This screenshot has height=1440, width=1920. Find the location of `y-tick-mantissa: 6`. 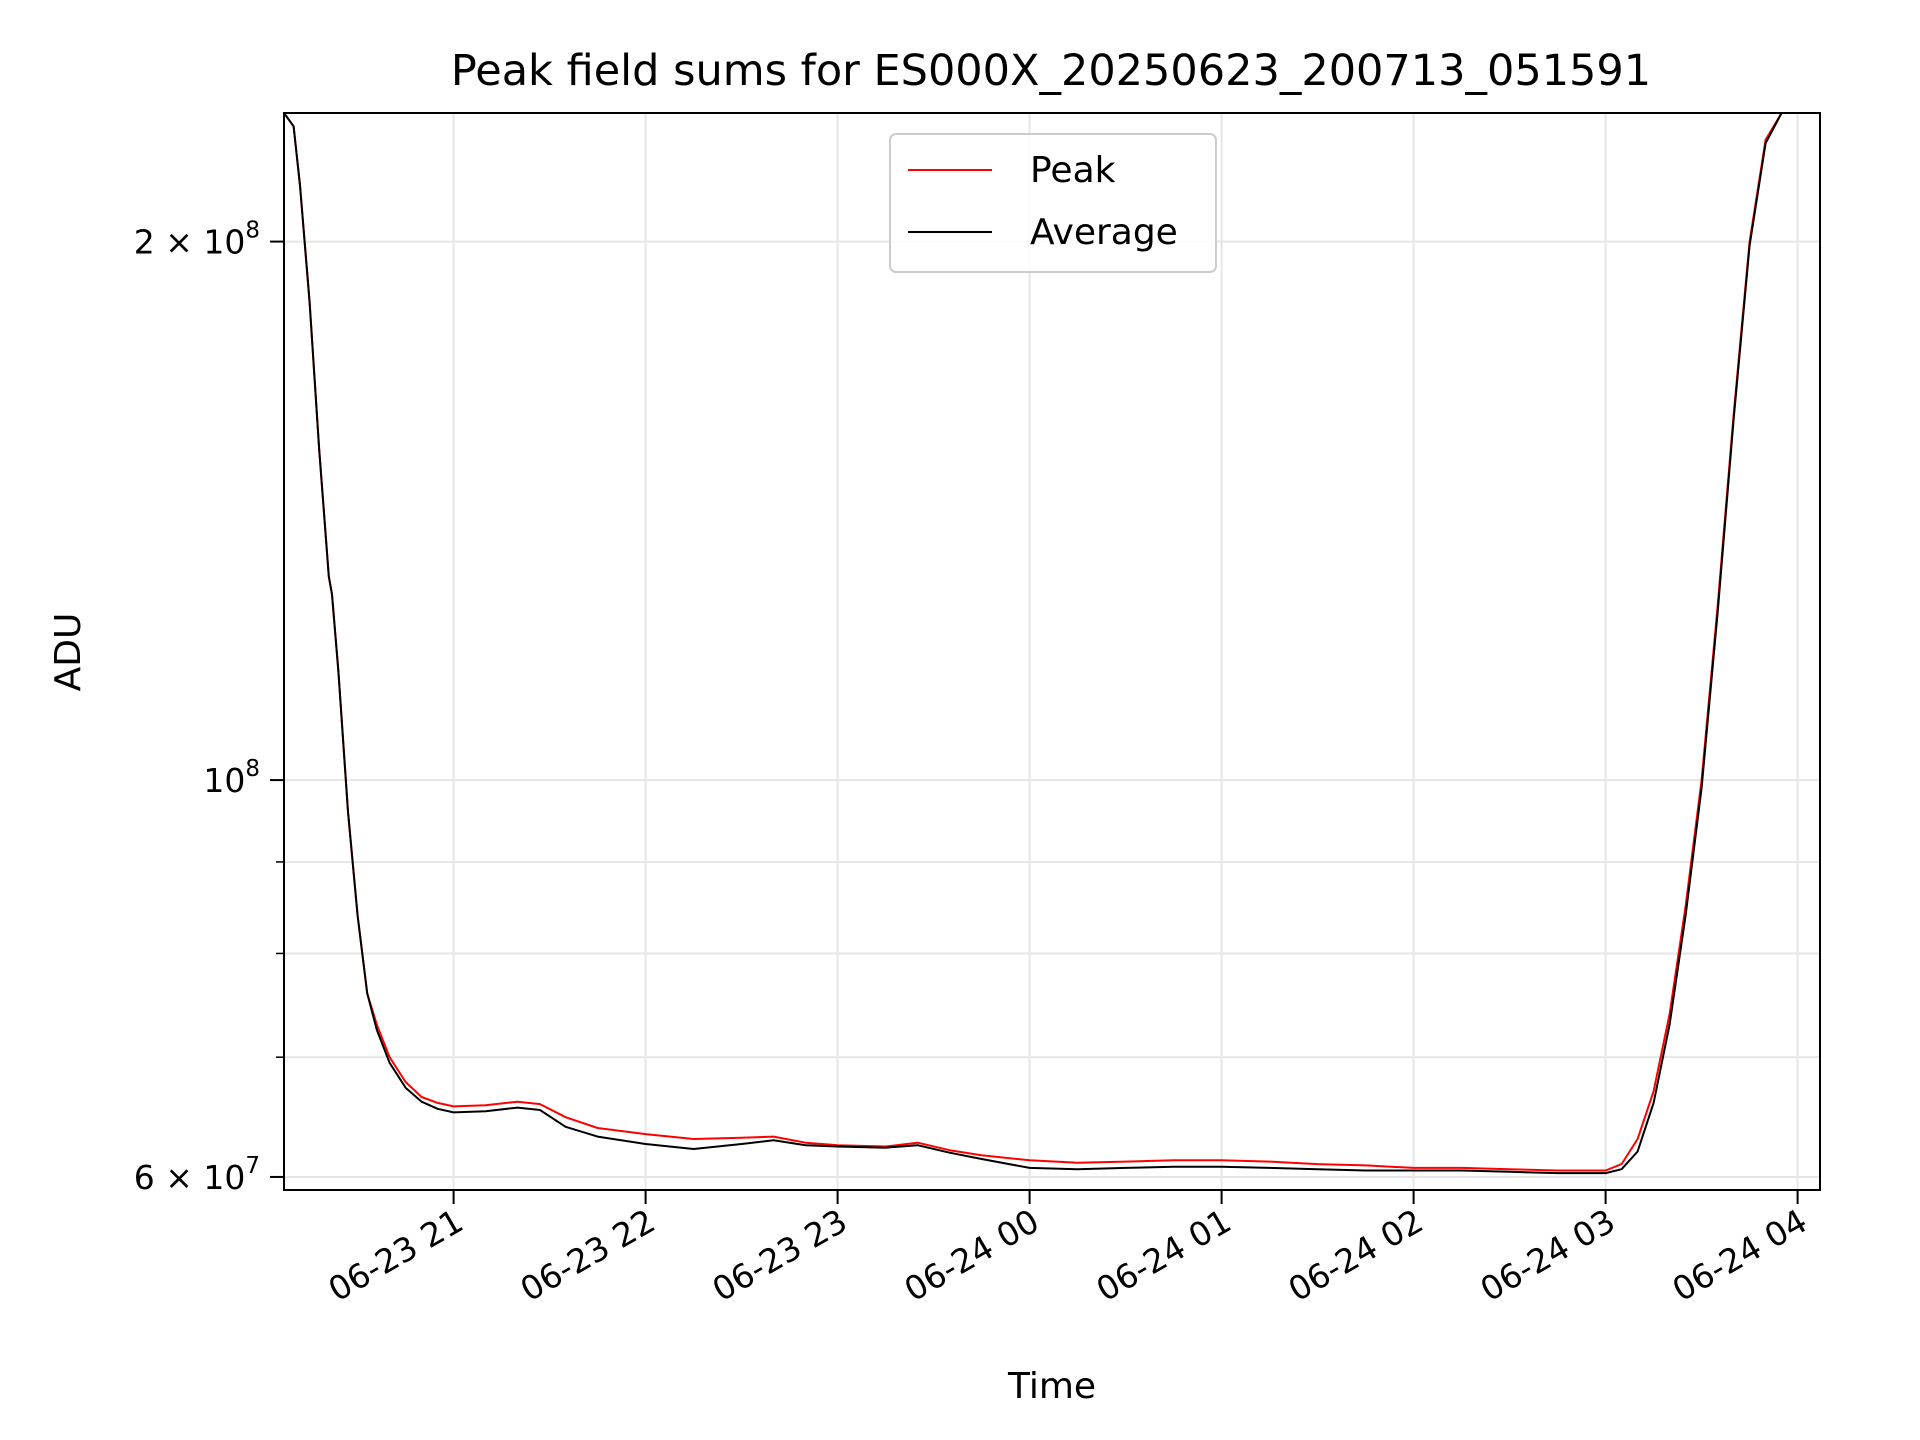

y-tick-mantissa: 6 is located at coordinates (144, 1177).